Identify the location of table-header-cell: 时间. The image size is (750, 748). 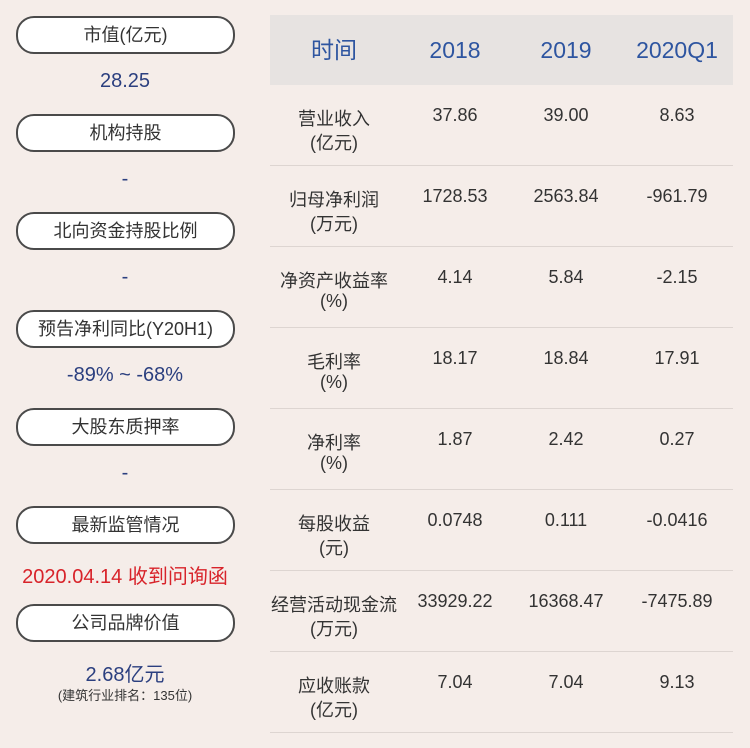
(334, 50).